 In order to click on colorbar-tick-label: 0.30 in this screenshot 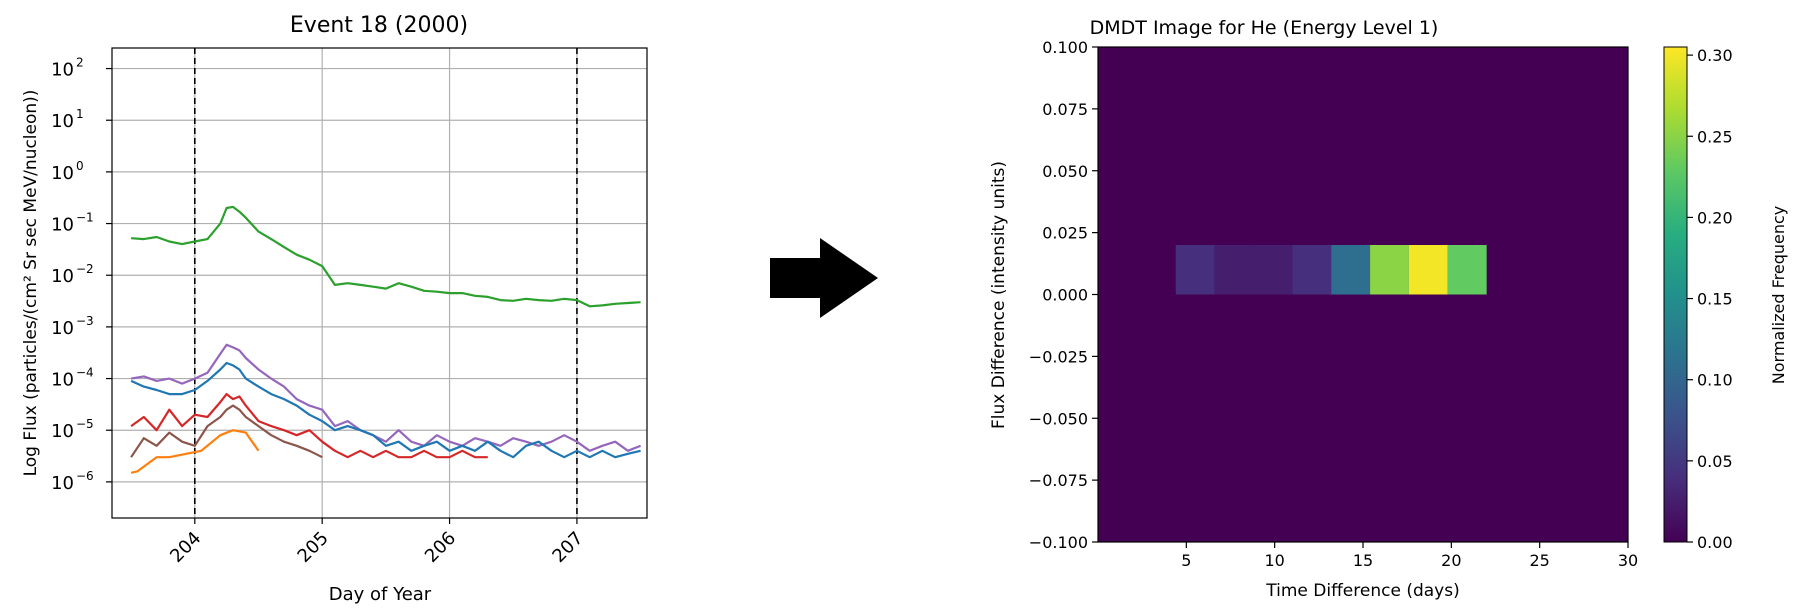, I will do `click(1715, 55)`.